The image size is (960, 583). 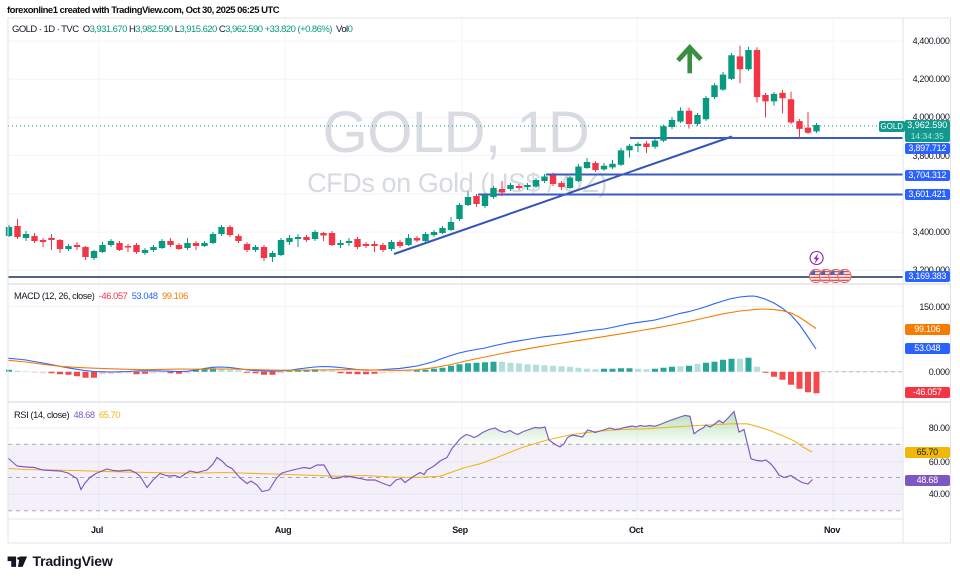 I want to click on svg-text: CFDs on Gold (US$ / OZ), so click(x=457, y=183).